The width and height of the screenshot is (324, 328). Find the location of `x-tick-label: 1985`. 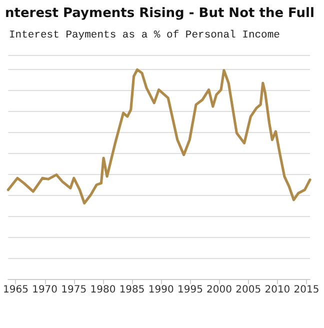

x-tick-label: 1985 is located at coordinates (132, 290).